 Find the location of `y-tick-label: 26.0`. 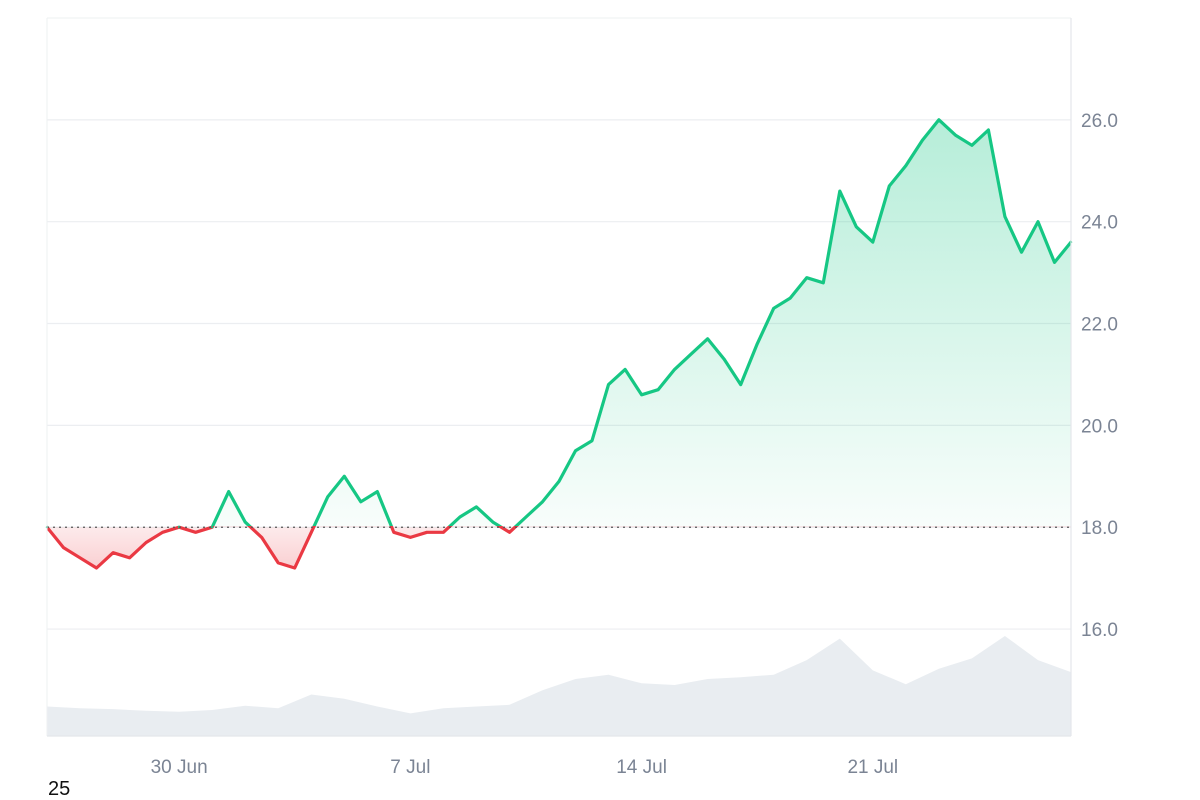

y-tick-label: 26.0 is located at coordinates (1099, 121).